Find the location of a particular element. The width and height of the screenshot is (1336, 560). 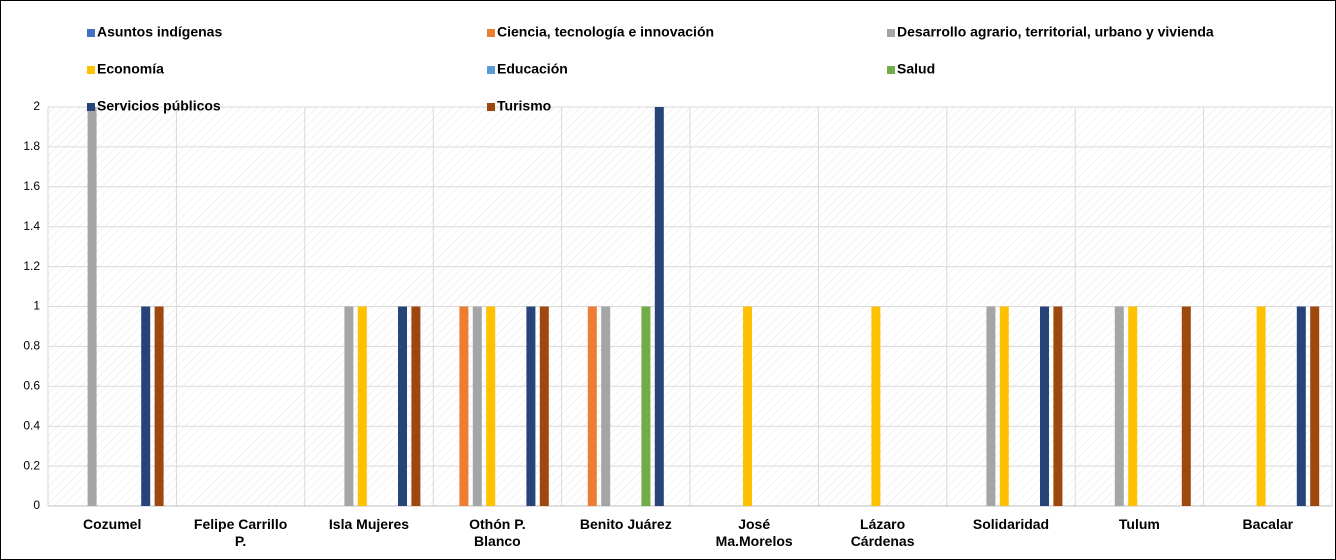

y-tick-label: 0.2 is located at coordinates (31, 465).